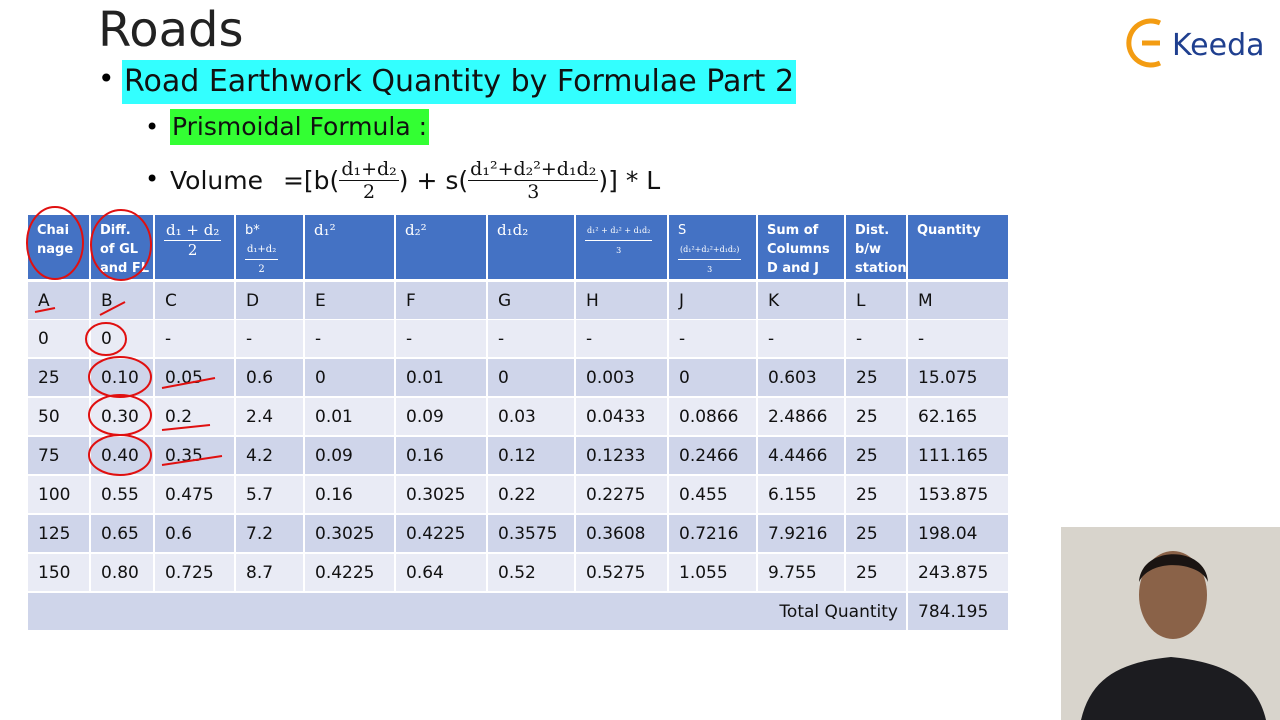  What do you see at coordinates (712, 572) in the screenshot?
I see `table-cell: 1.055` at bounding box center [712, 572].